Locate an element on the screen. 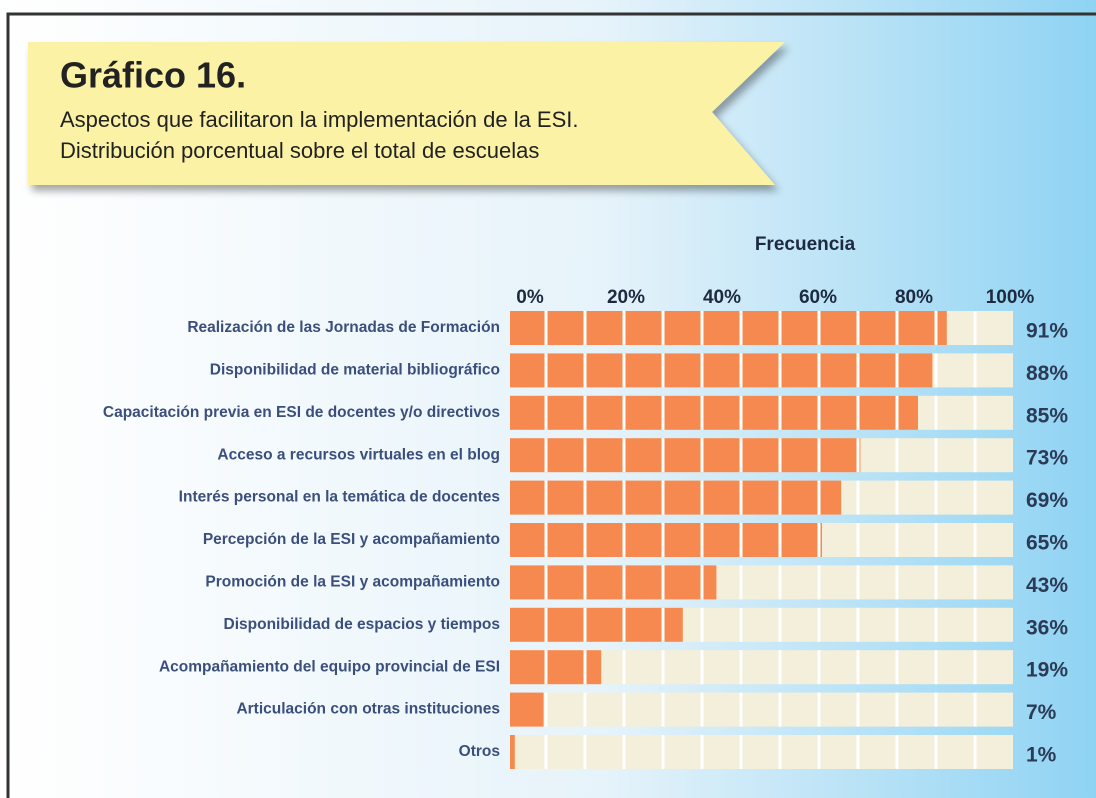  data-label: 85% is located at coordinates (1047, 415).